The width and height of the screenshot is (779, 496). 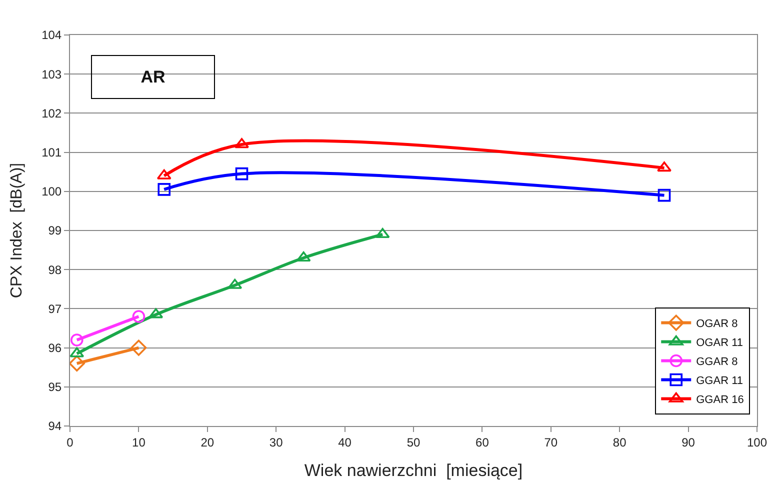 I want to click on y-tick-label: 100, so click(x=52, y=191).